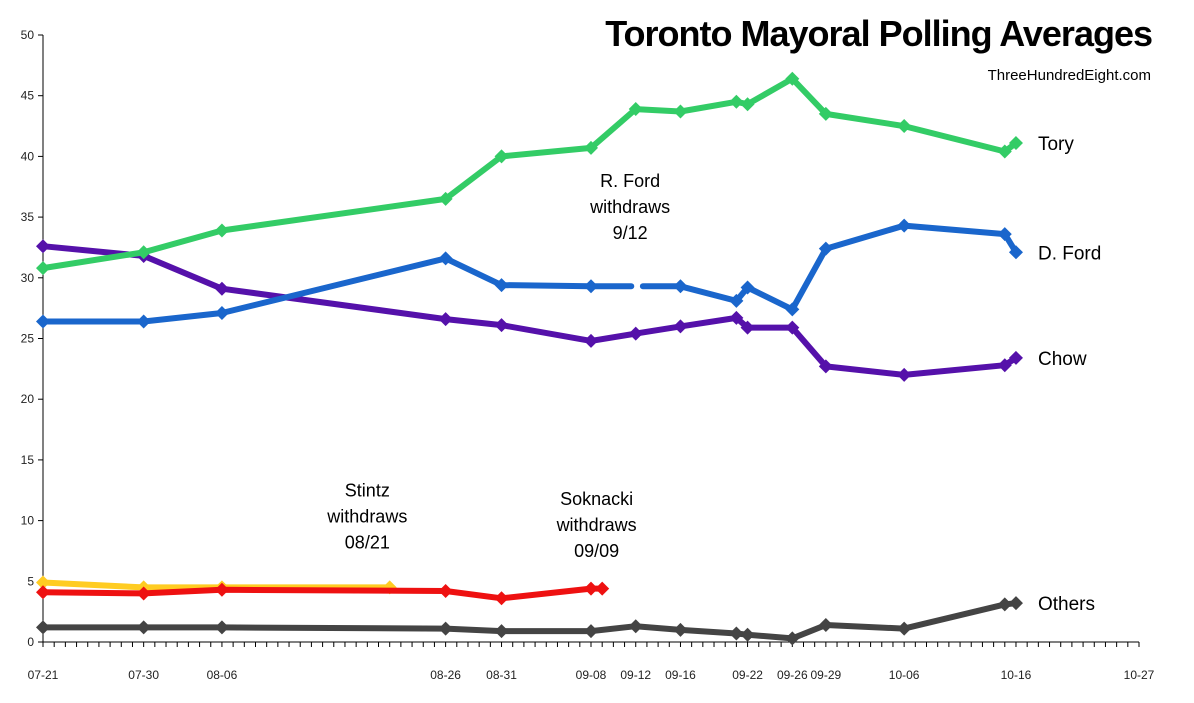  Describe the element at coordinates (143, 675) in the screenshot. I see `x-tick-label: 07-30` at that location.